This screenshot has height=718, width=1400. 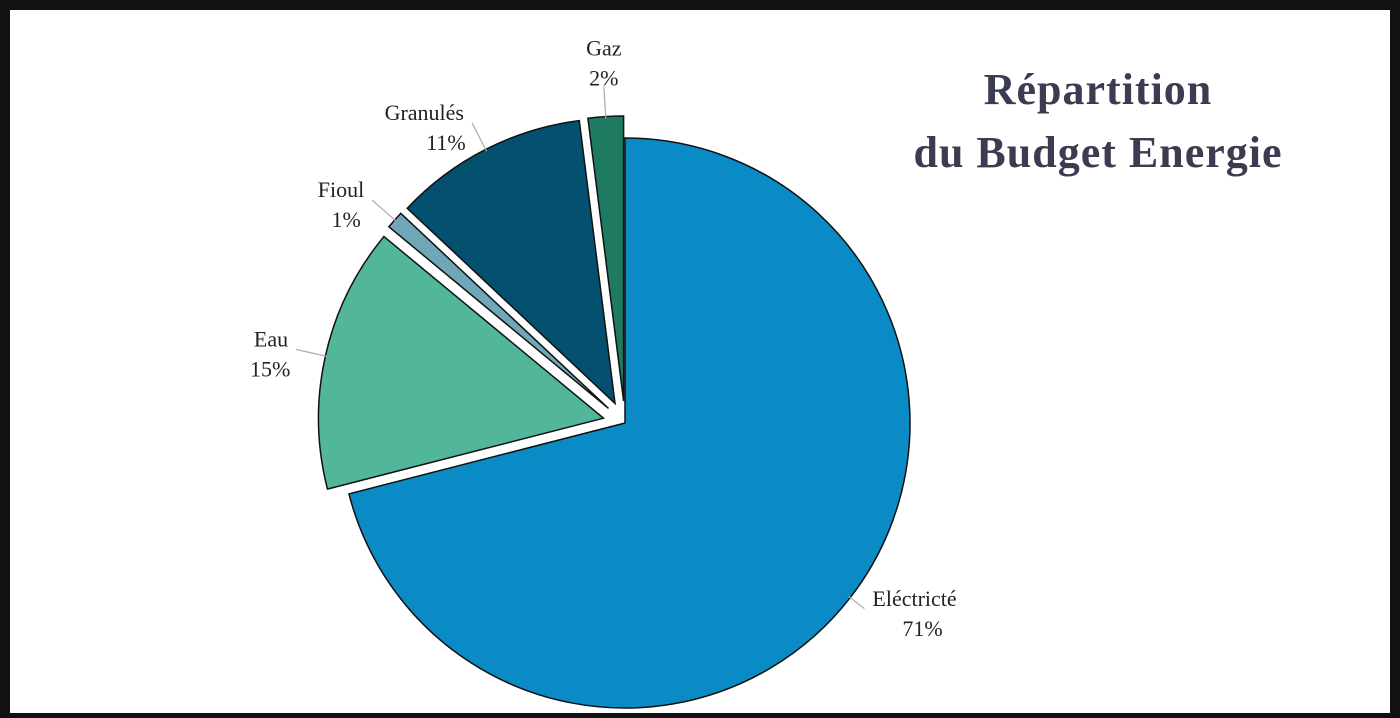 I want to click on slice-value-label: 2%, so click(x=603, y=78).